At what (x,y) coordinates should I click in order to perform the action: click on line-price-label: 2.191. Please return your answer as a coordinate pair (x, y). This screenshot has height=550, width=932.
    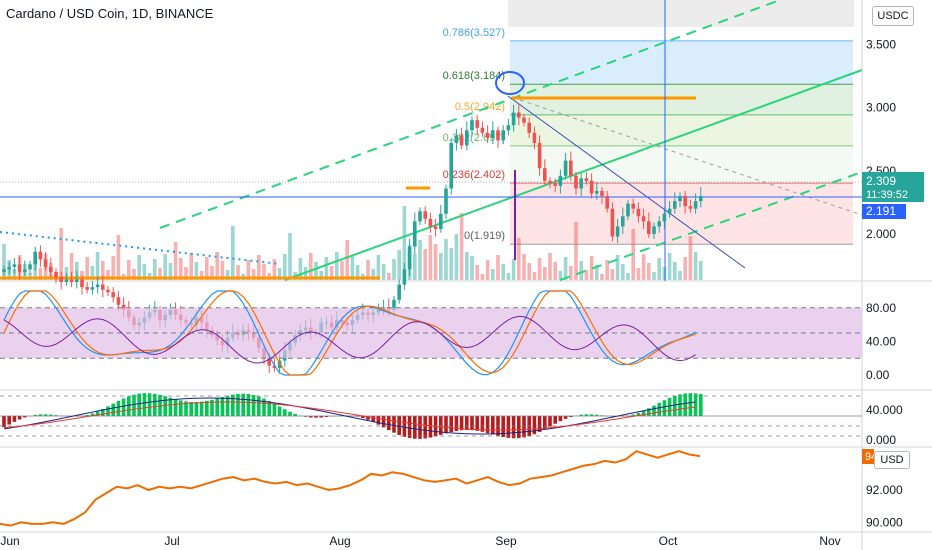
    Looking at the image, I should click on (881, 211).